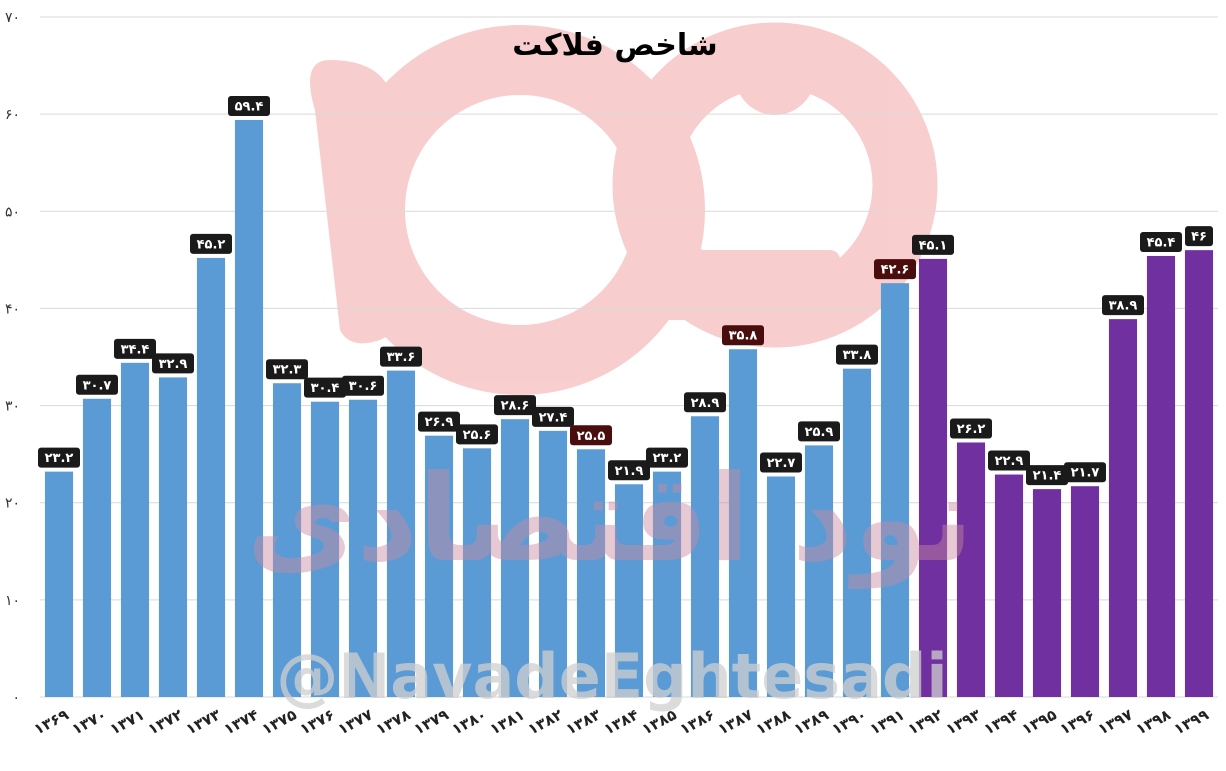  I want to click on data-label: ۳۰.۷, so click(97, 385).